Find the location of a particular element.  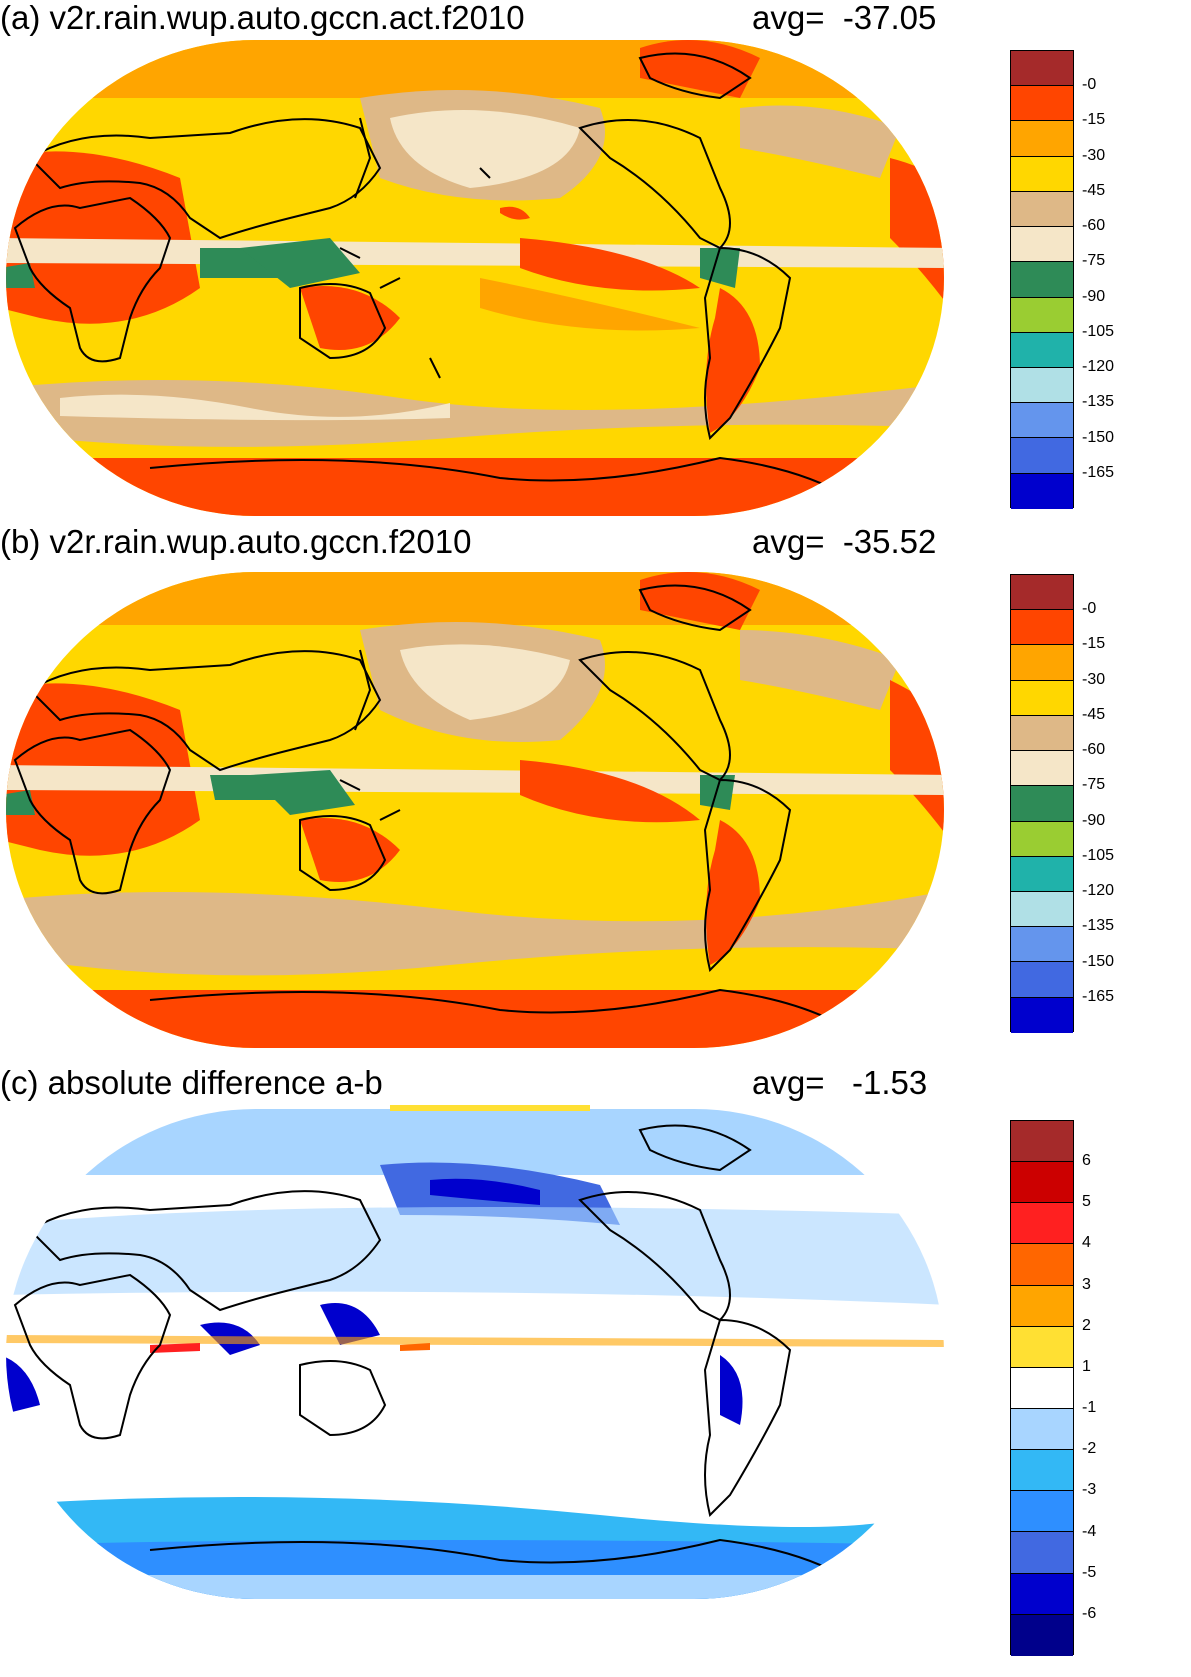

colorbar-tick-label: -1 is located at coordinates (1089, 1408).